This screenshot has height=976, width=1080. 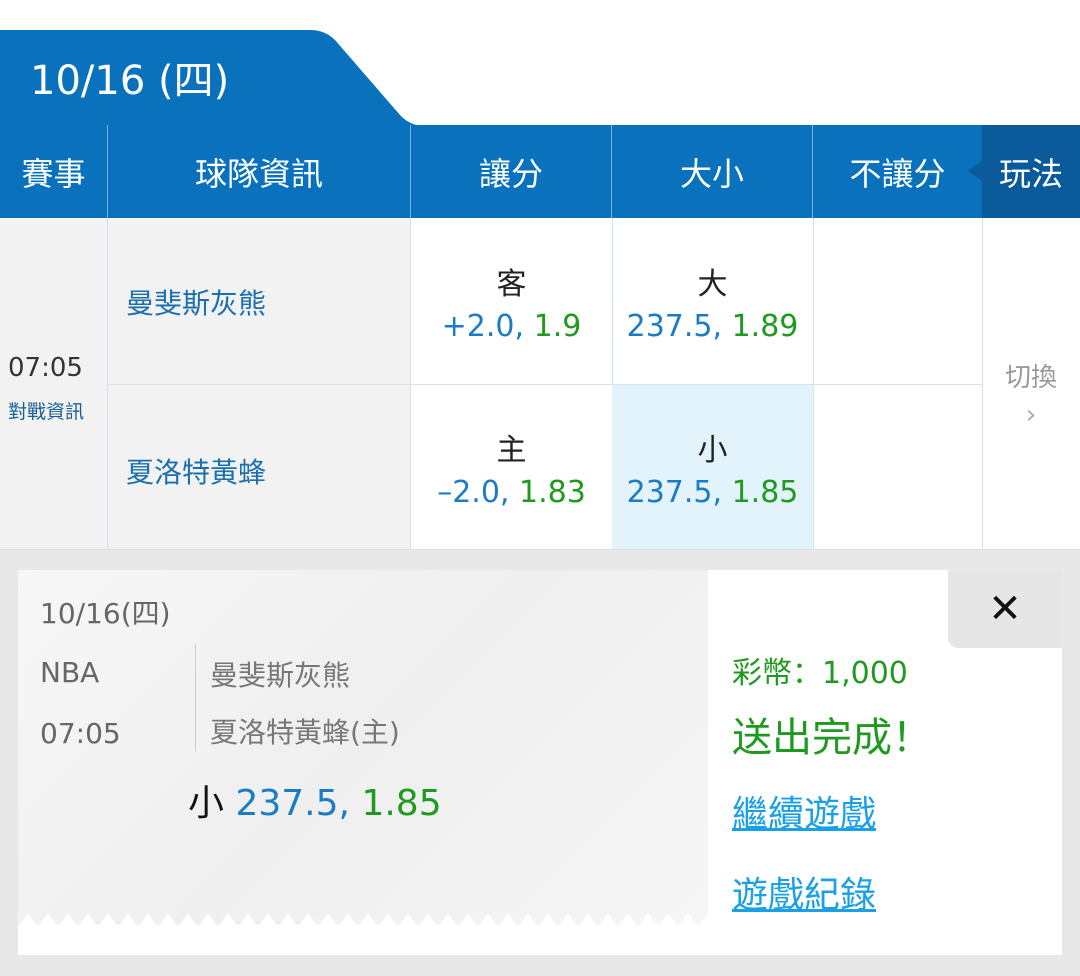 What do you see at coordinates (820, 673) in the screenshot?
I see `coins-balance: 彩幣：1,000` at bounding box center [820, 673].